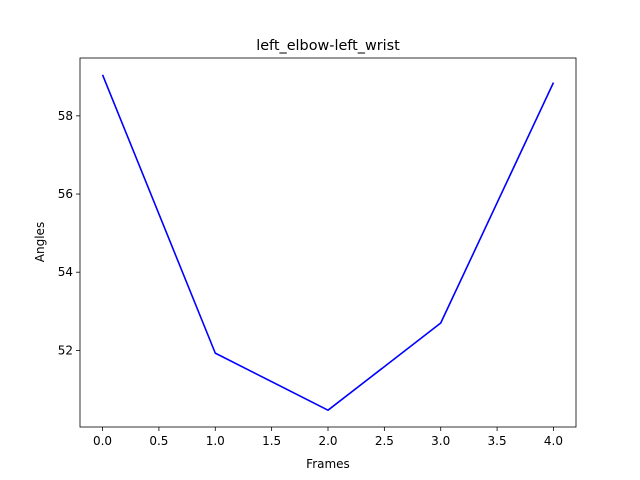 The width and height of the screenshot is (640, 480). What do you see at coordinates (65, 194) in the screenshot?
I see `y-tick-label: 56` at bounding box center [65, 194].